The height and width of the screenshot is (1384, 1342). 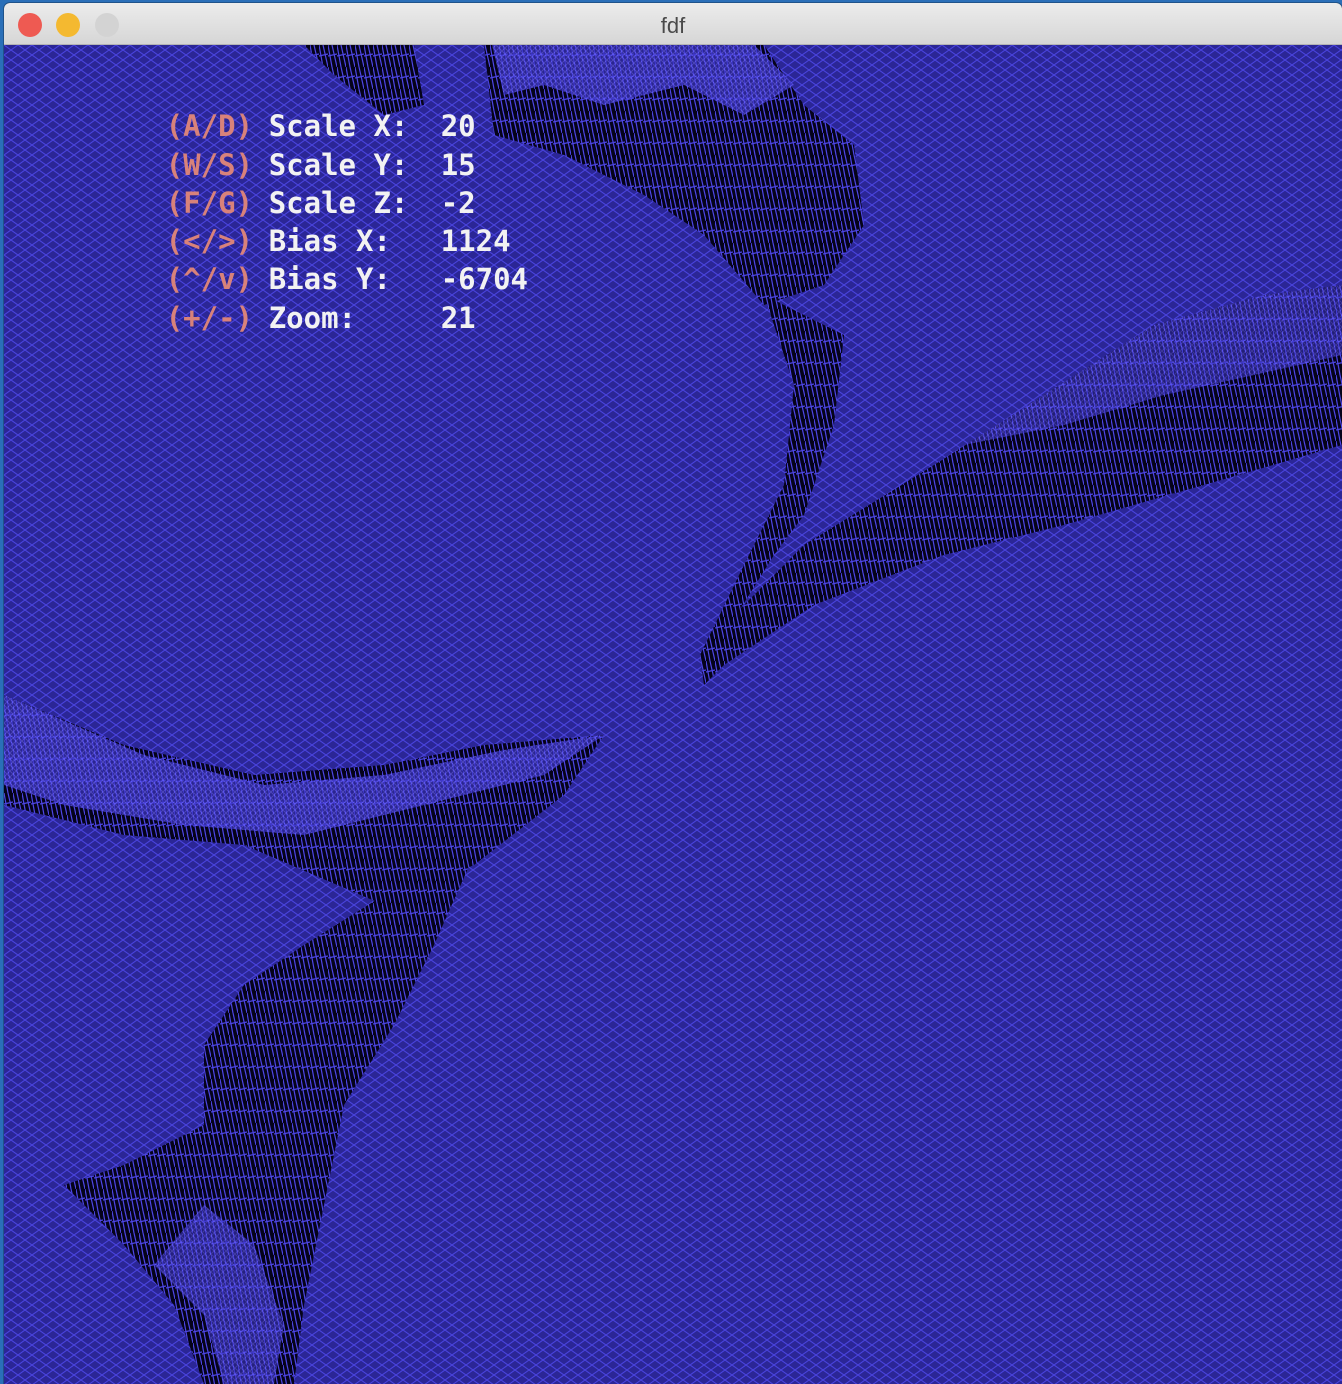 I want to click on hud-keys: (A/D), so click(x=209, y=126).